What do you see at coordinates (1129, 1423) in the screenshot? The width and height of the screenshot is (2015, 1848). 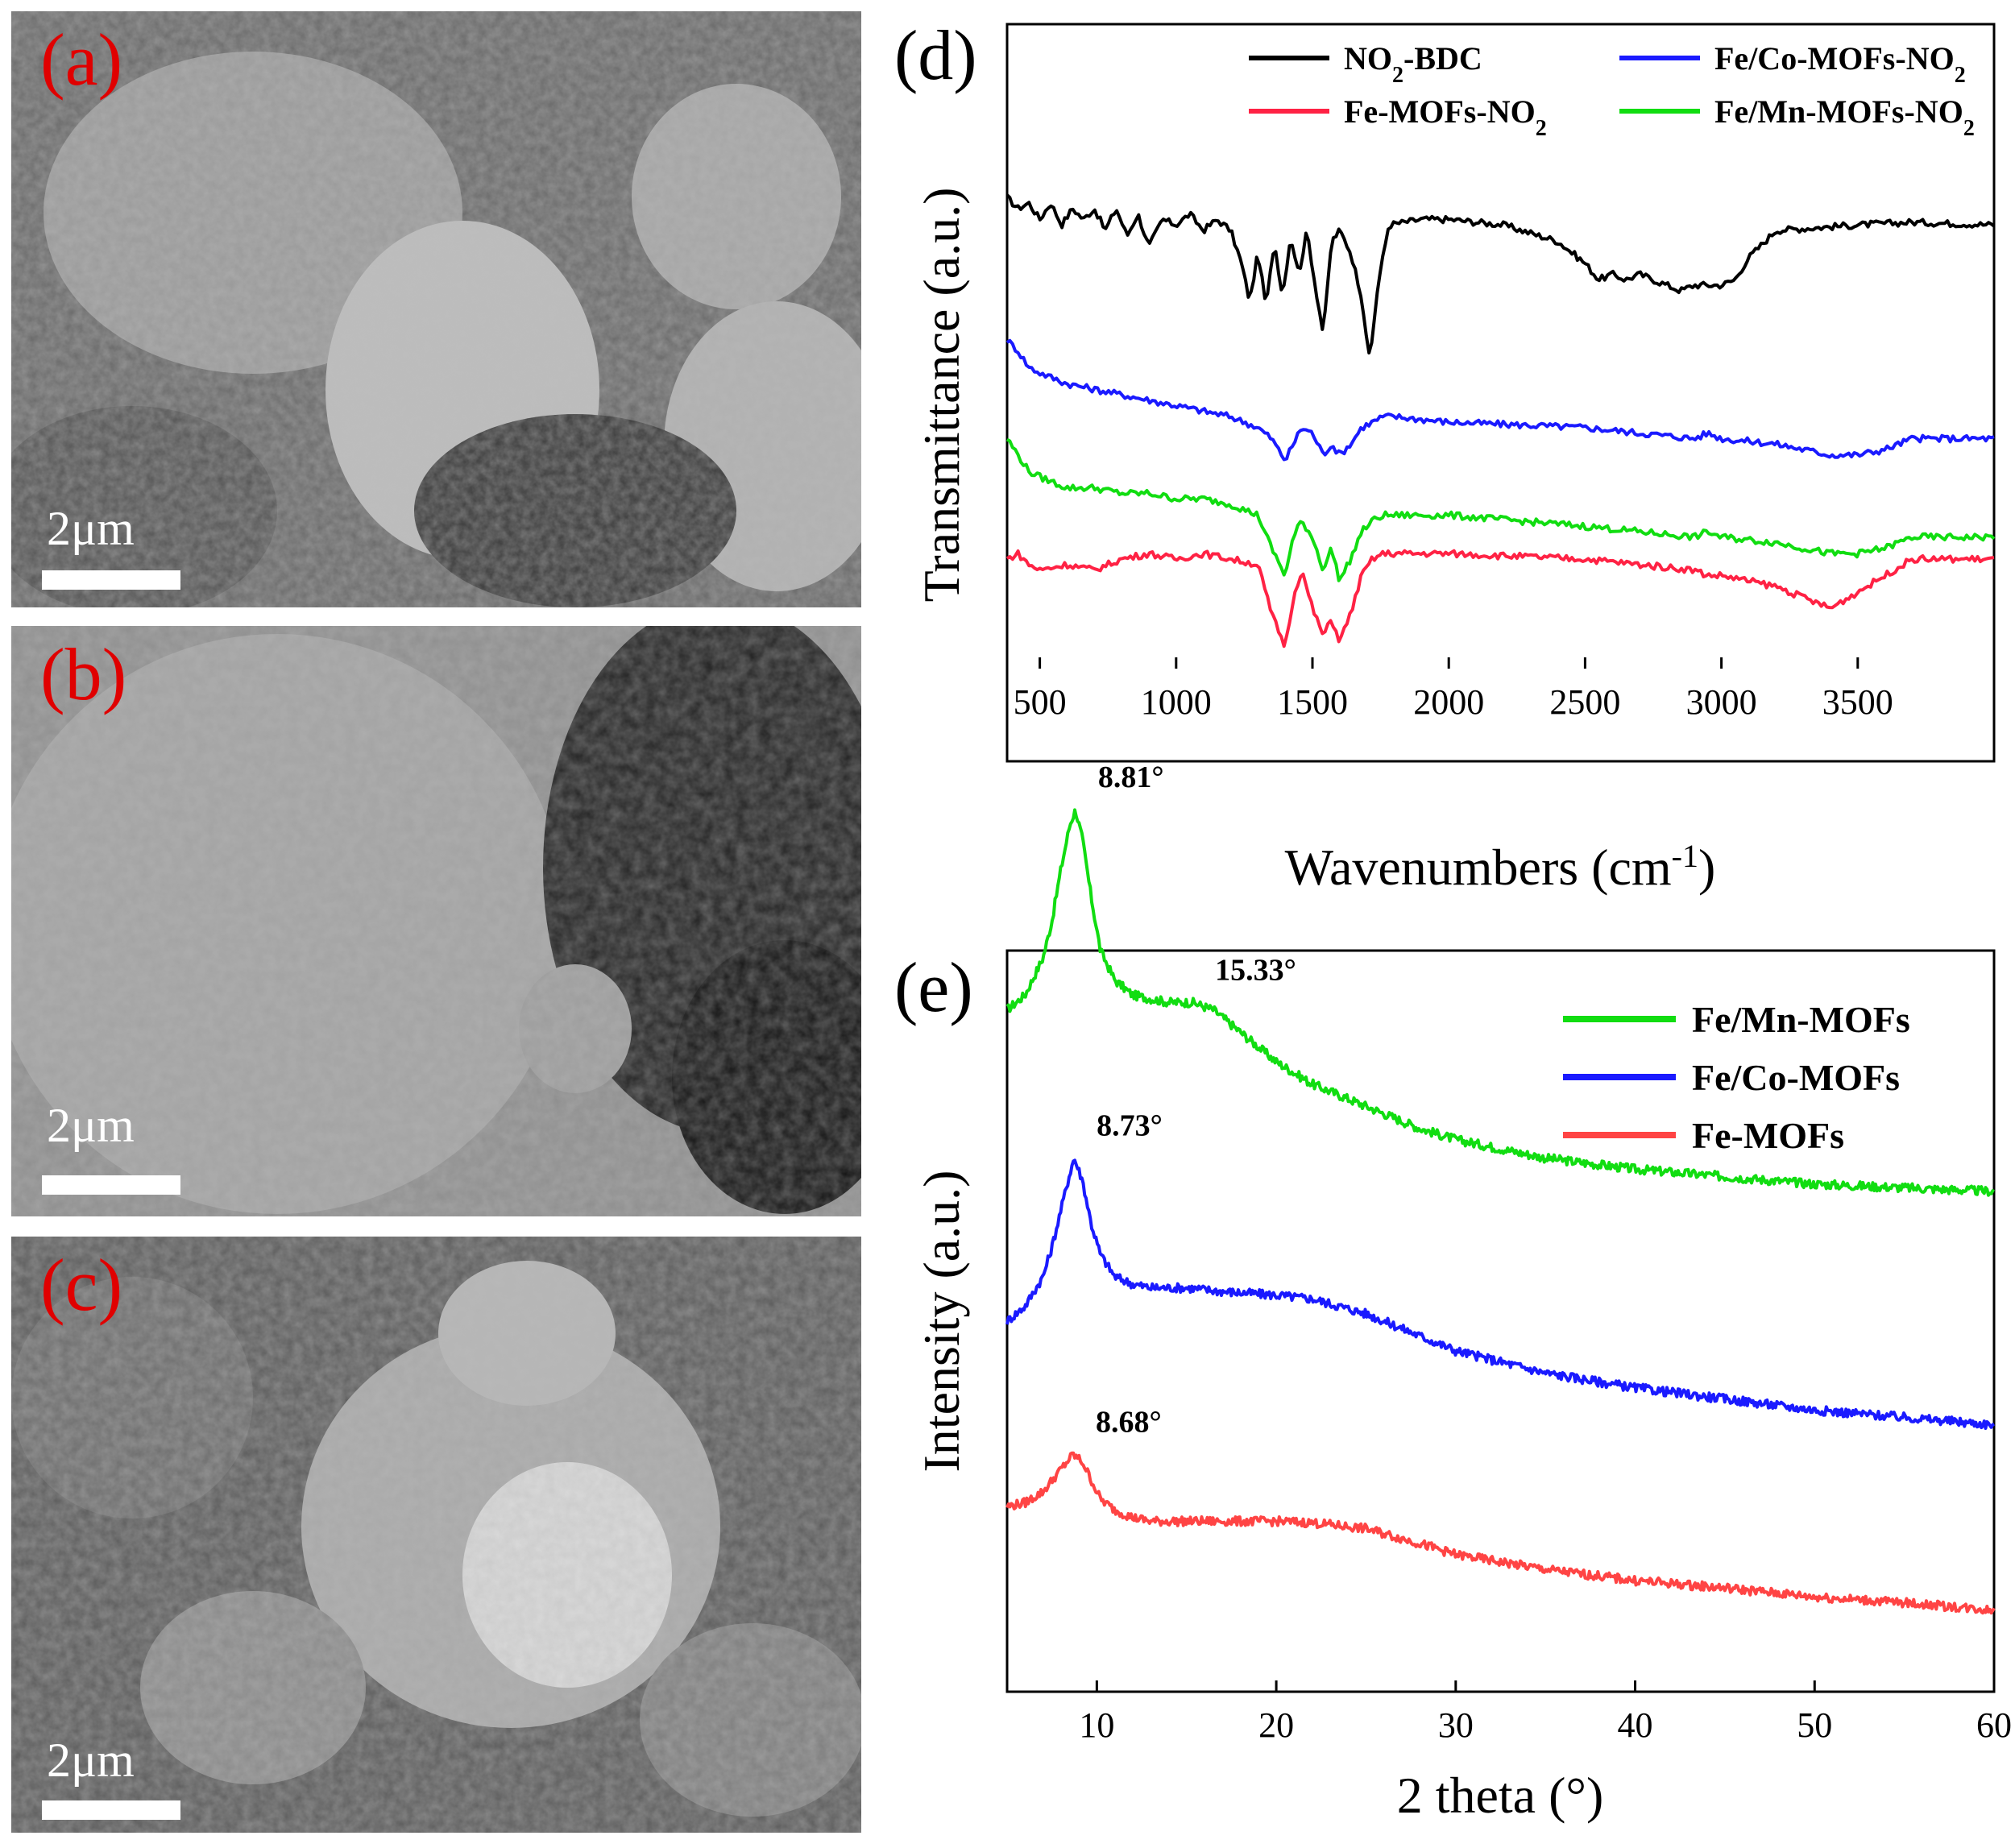 I see `peak-label: 8.68°` at bounding box center [1129, 1423].